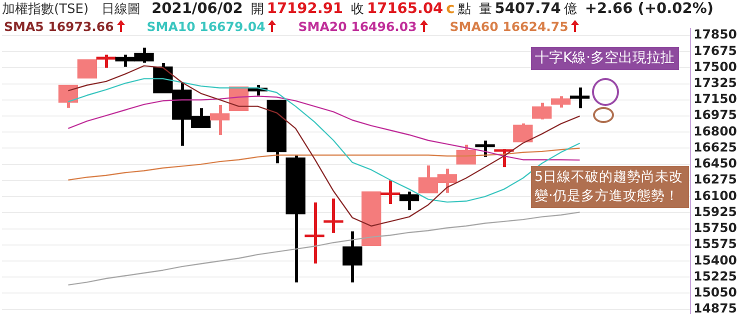 This screenshot has width=740, height=324. What do you see at coordinates (716, 211) in the screenshot?
I see `y-tick-label: 15925` at bounding box center [716, 211].